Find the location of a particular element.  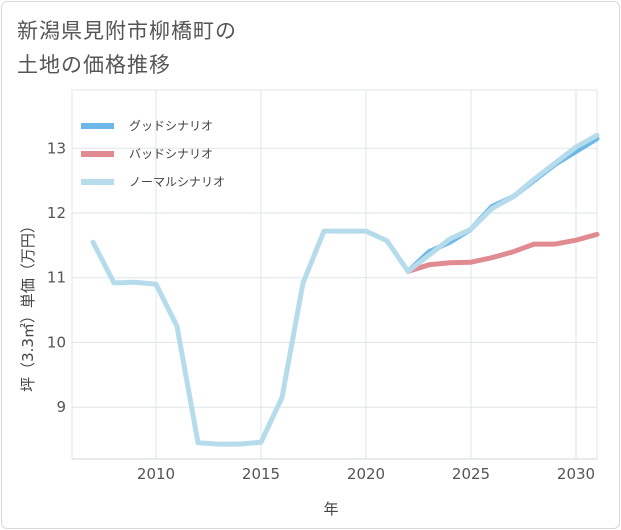

y-tick-label: 10 is located at coordinates (56, 342).